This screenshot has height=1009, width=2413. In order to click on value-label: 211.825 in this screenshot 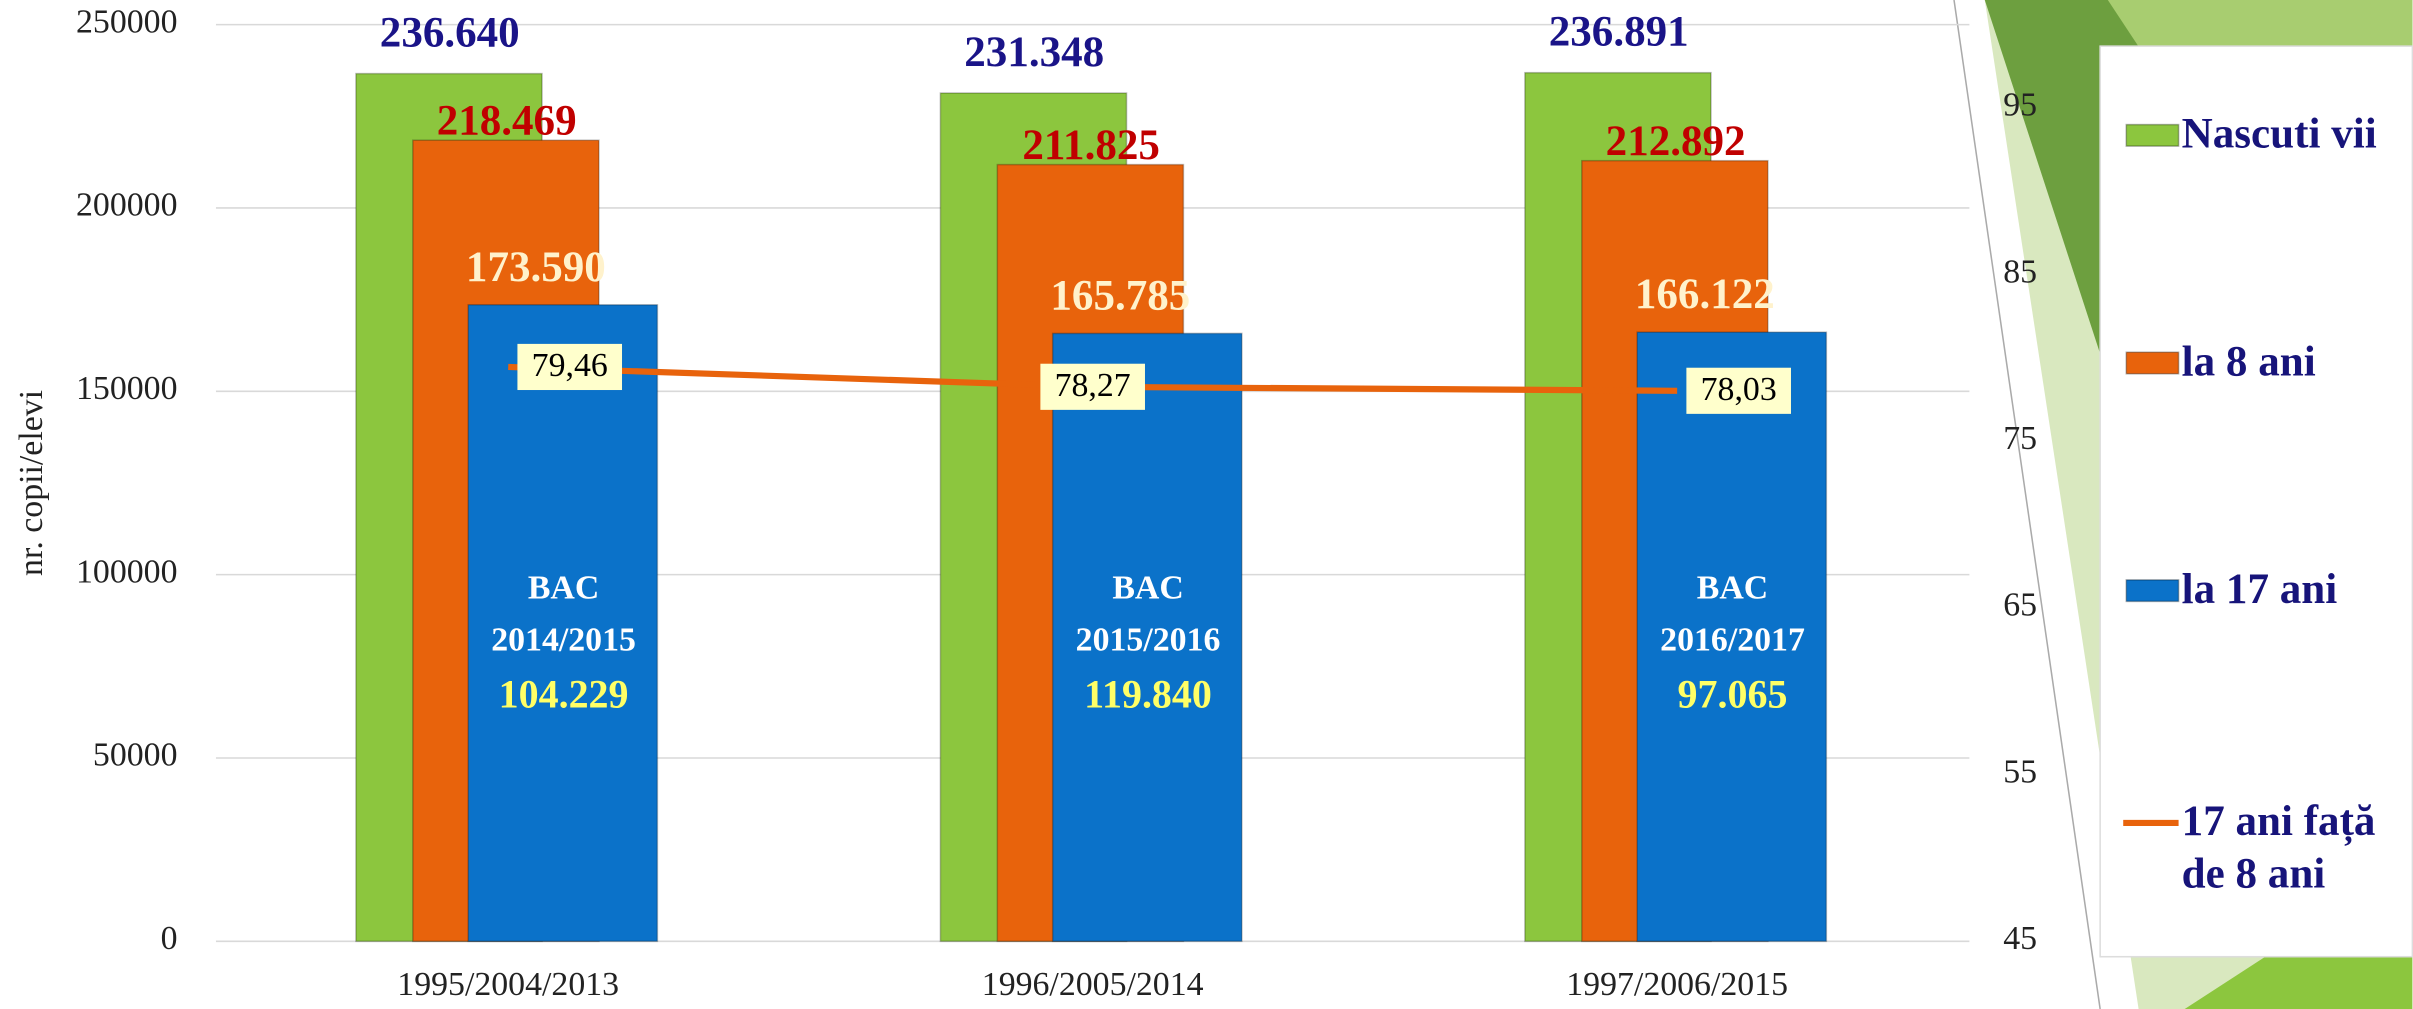, I will do `click(1091, 145)`.